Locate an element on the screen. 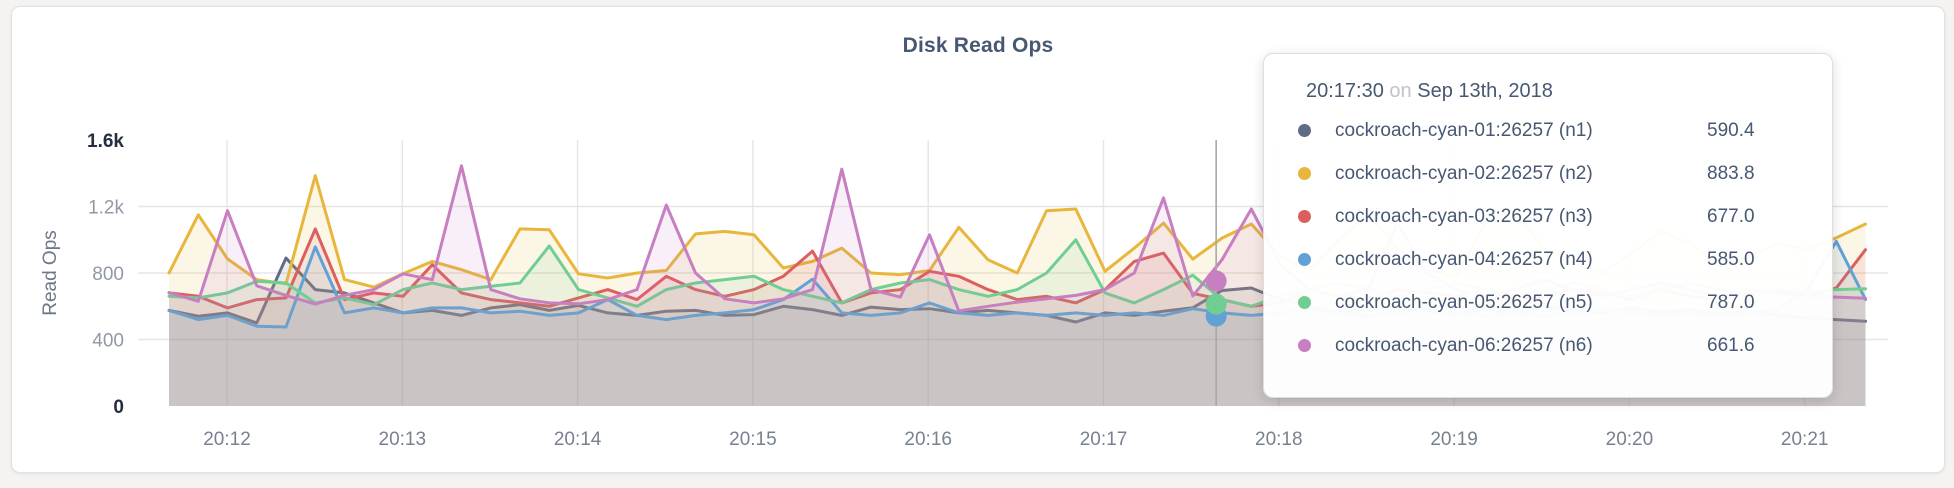 The height and width of the screenshot is (488, 1954). tooltip-series-name: cockroach-cyan-05:26257 (n5) is located at coordinates (1464, 302).